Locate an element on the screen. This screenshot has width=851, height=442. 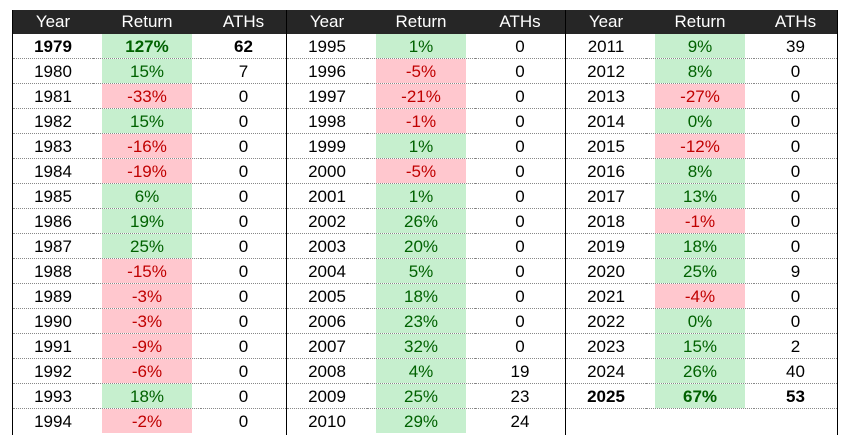
table-row: 1987 25% 0 is located at coordinates (149, 246).